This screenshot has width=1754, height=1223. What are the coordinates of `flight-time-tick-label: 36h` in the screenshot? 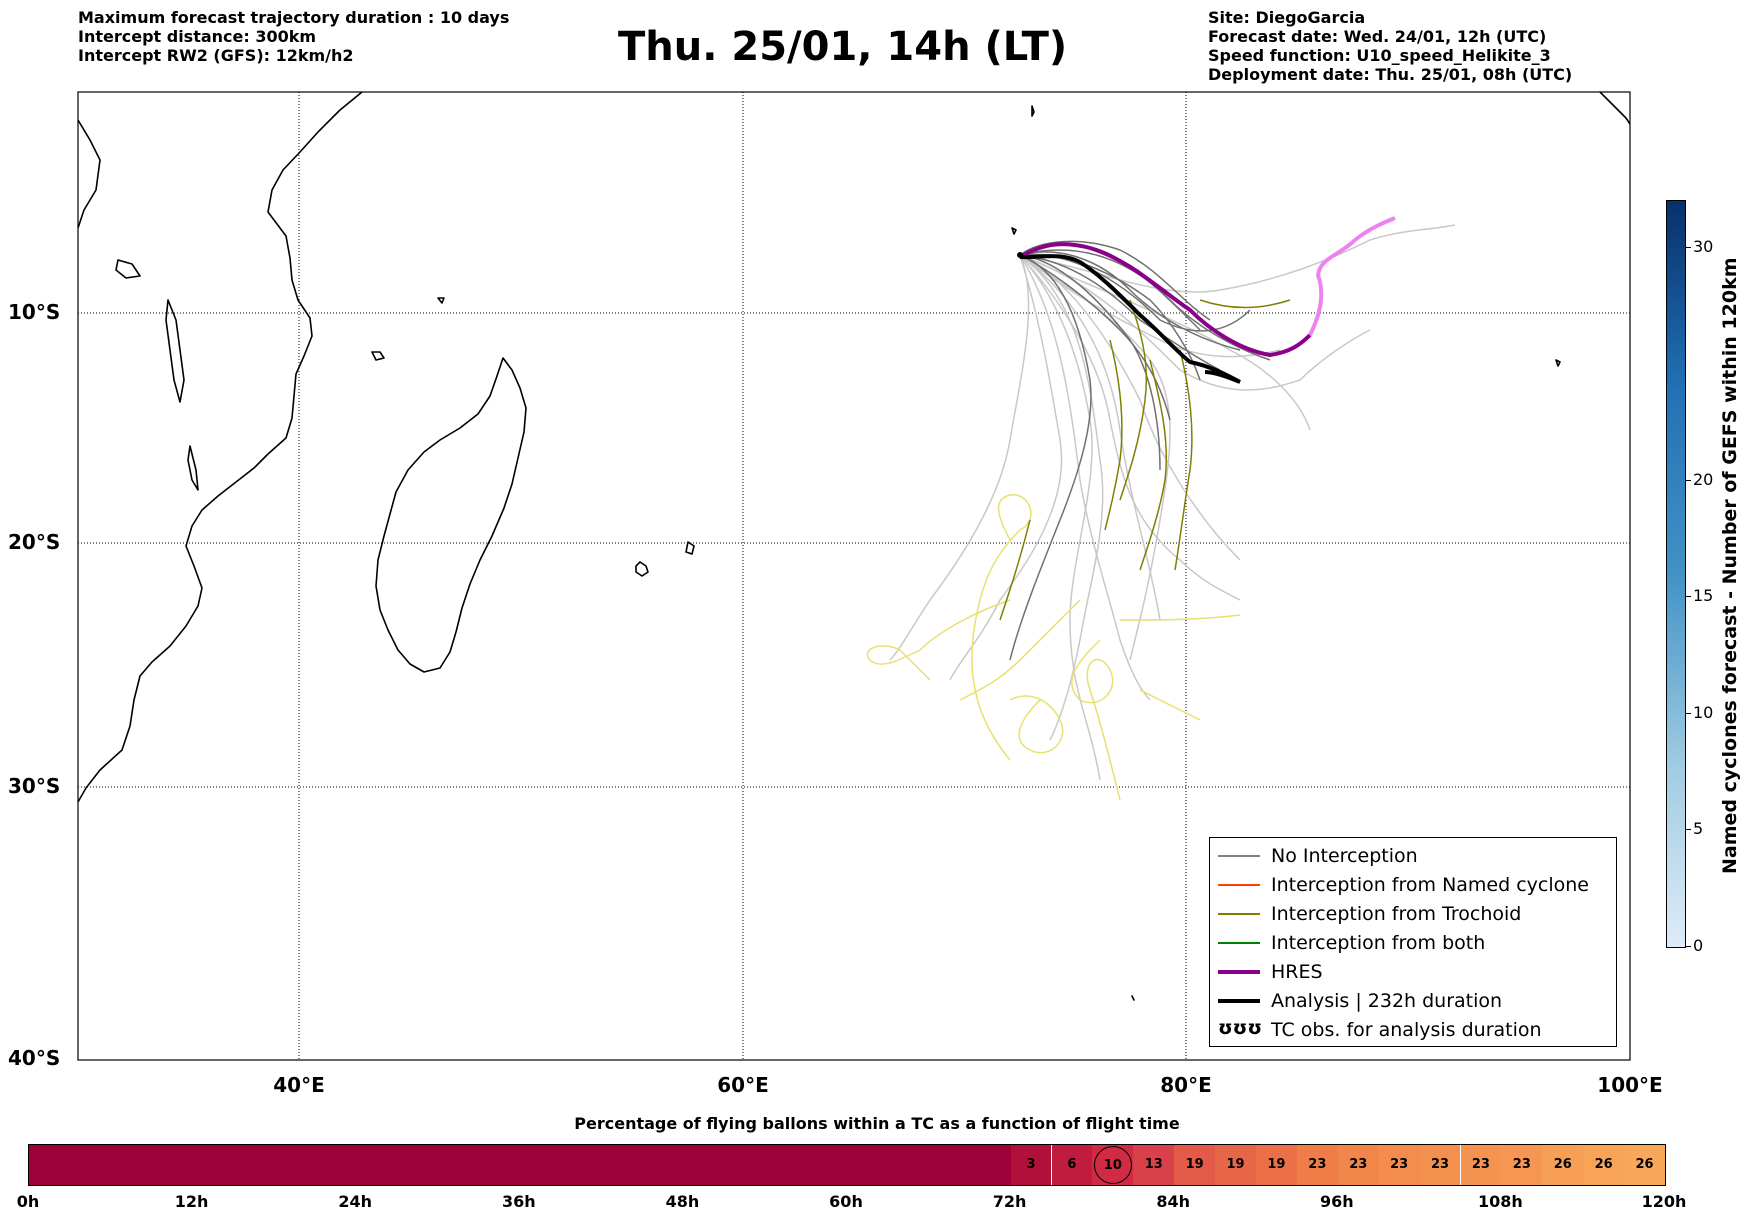 It's located at (518, 1201).